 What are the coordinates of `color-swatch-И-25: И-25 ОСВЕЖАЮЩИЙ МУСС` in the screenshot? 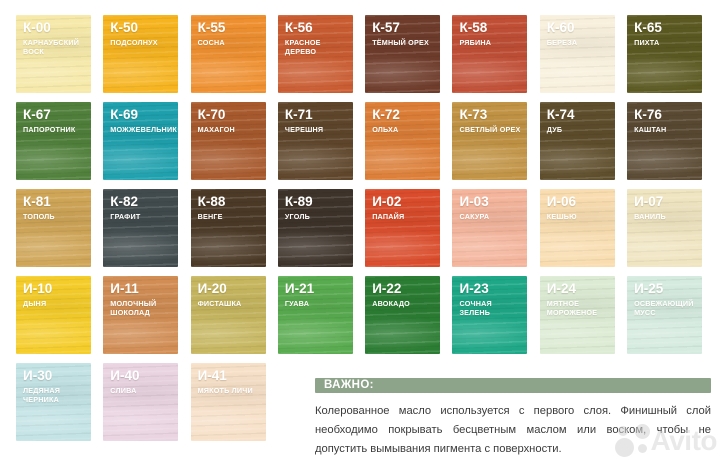 It's located at (665, 315).